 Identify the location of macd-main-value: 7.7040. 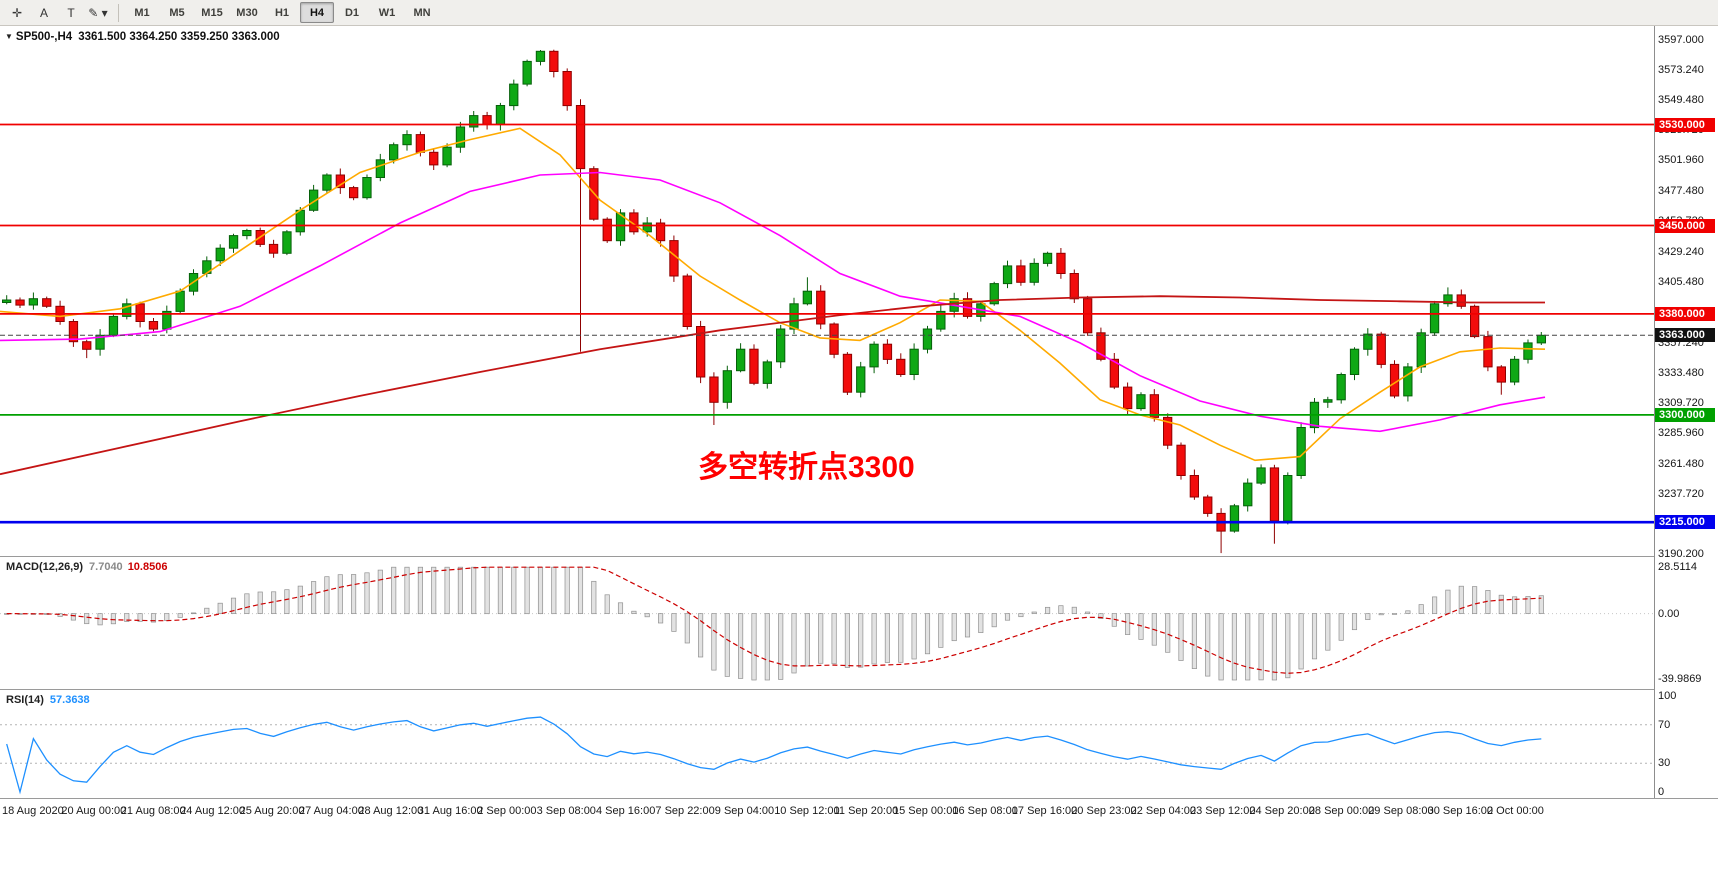
(106, 567).